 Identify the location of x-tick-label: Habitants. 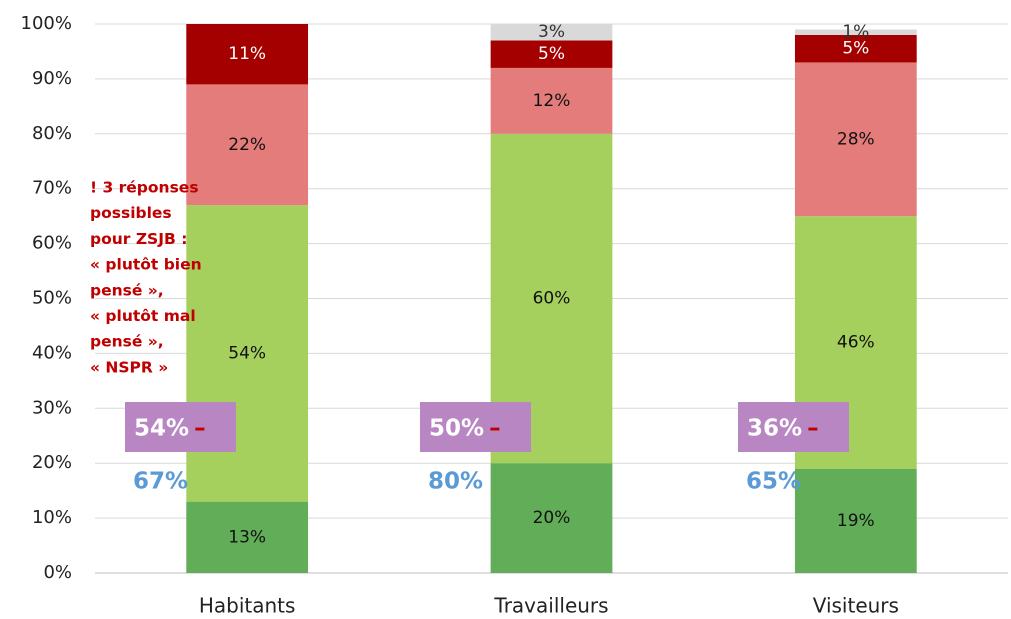
(247, 606).